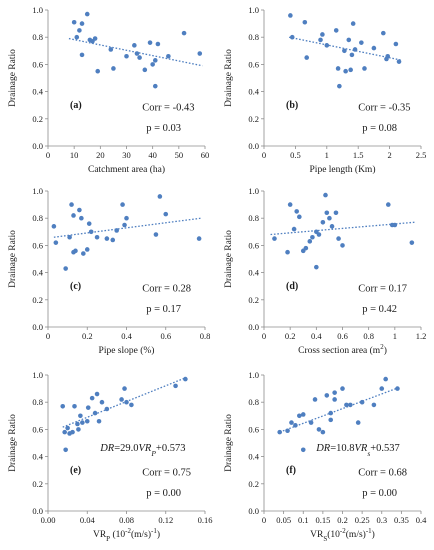 The image size is (434, 550). Describe the element at coordinates (253, 484) in the screenshot. I see `y-tick-label: 0.2` at that location.